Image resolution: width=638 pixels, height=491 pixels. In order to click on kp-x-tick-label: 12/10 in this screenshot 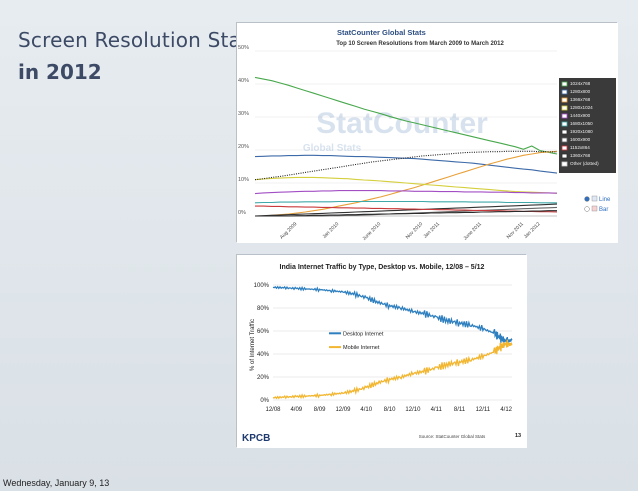, I will do `click(413, 410)`.